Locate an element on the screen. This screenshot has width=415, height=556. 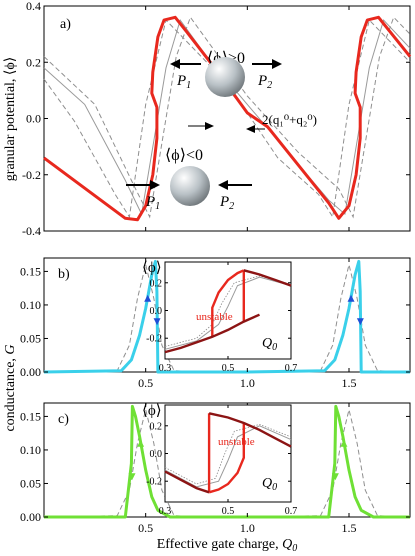
arrow-right-negative-head is located at coordinates (155, 185).